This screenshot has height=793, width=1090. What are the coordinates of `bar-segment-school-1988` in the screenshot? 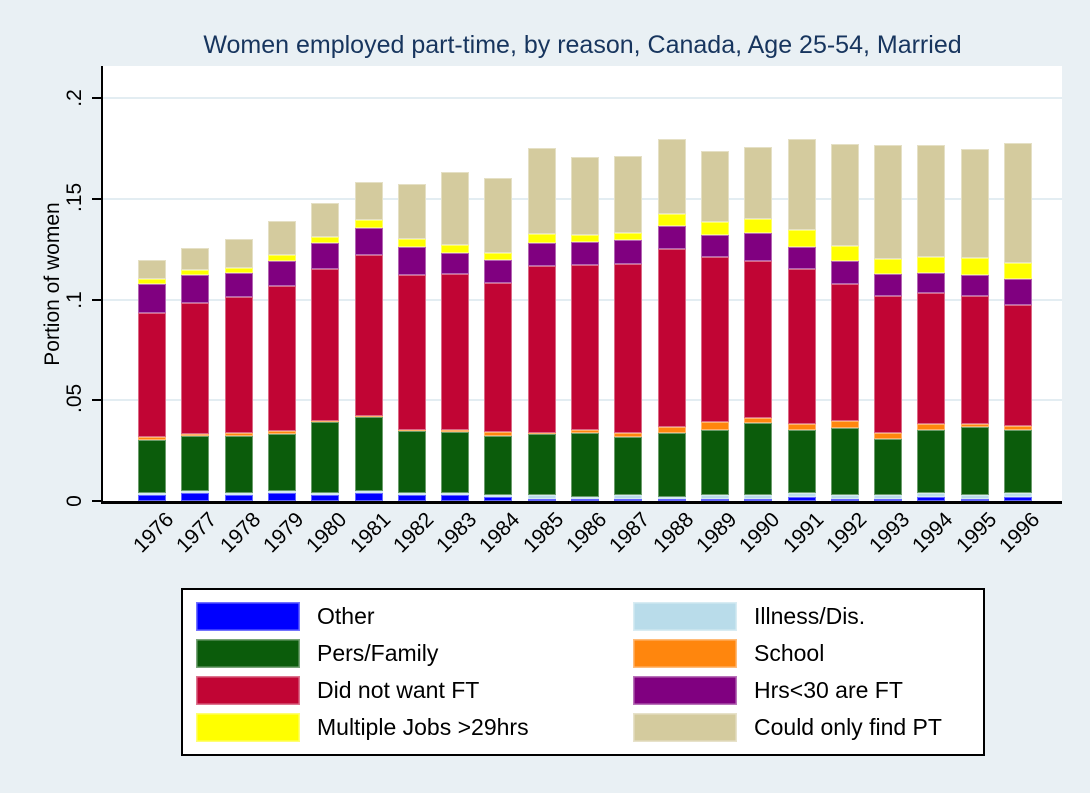 It's located at (671, 430).